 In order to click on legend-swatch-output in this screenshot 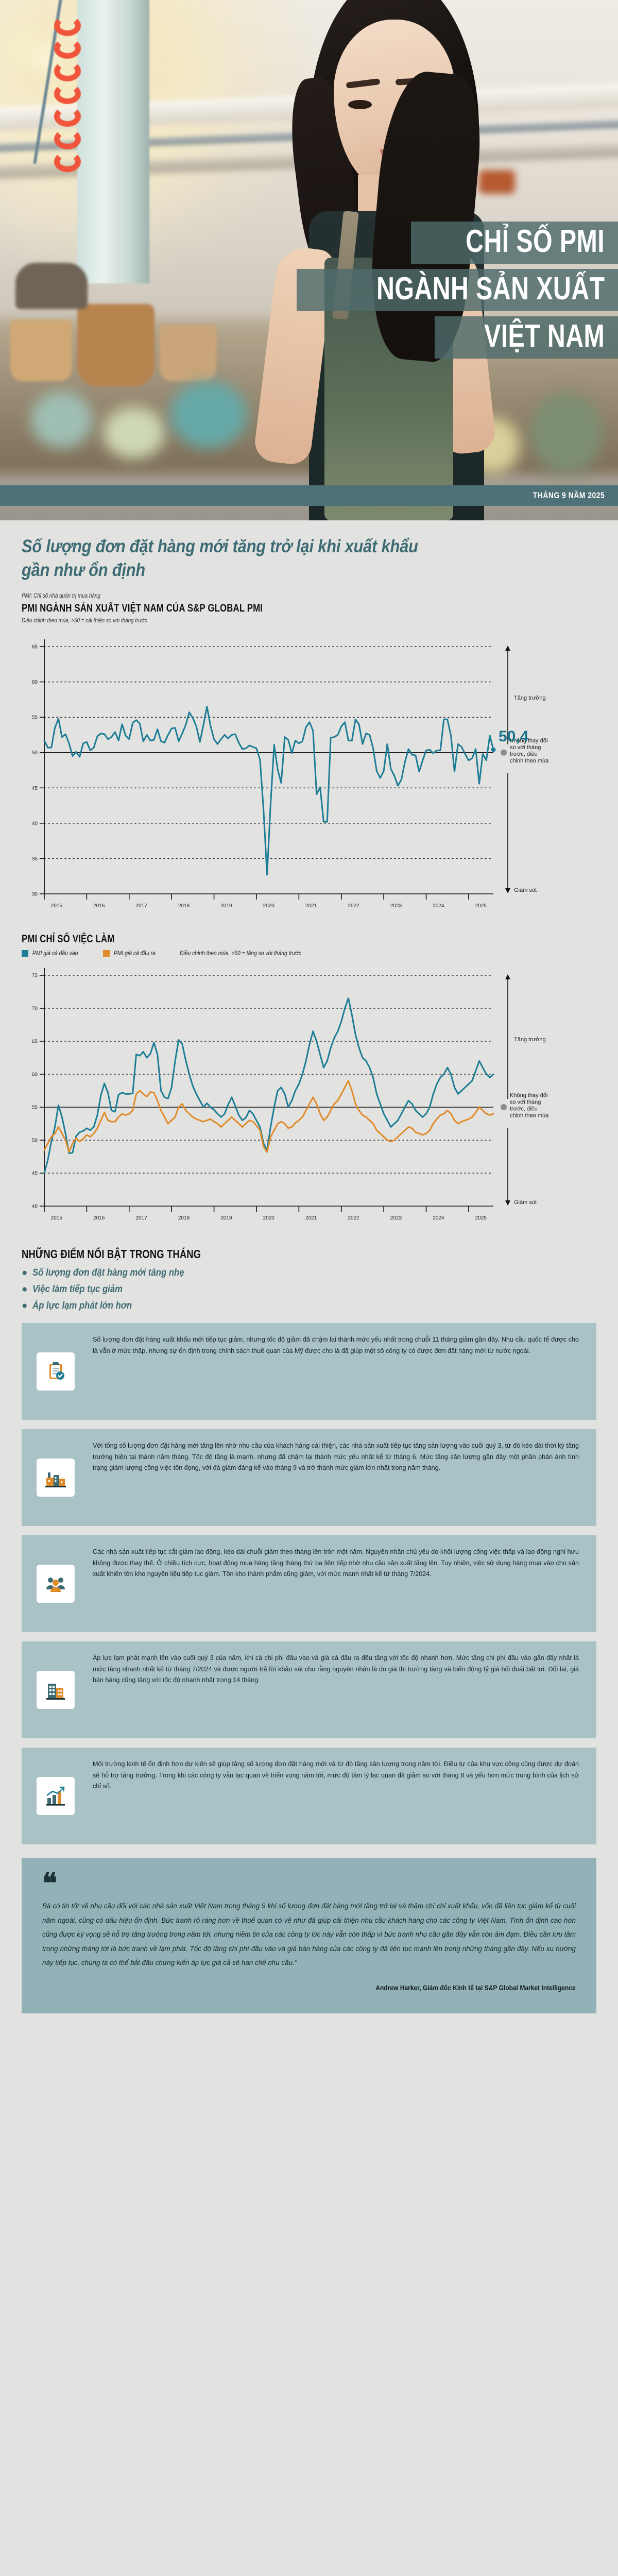, I will do `click(106, 953)`.